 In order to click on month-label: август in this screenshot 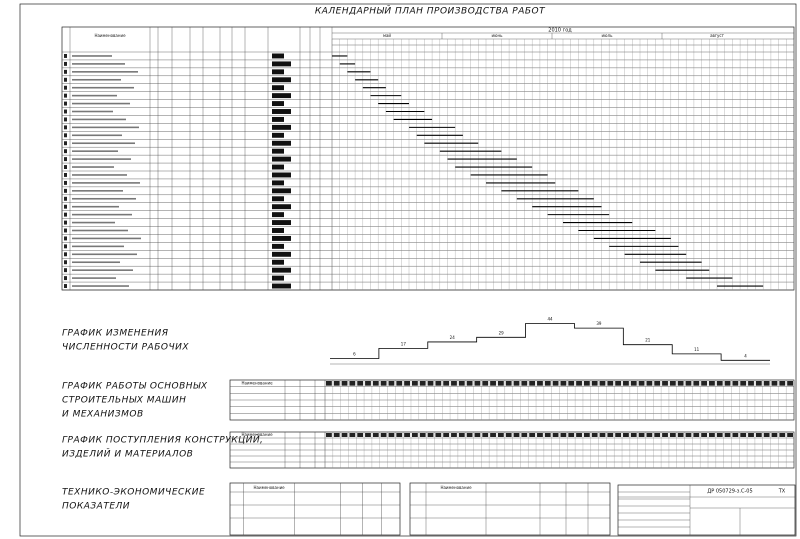, I will do `click(717, 35)`.